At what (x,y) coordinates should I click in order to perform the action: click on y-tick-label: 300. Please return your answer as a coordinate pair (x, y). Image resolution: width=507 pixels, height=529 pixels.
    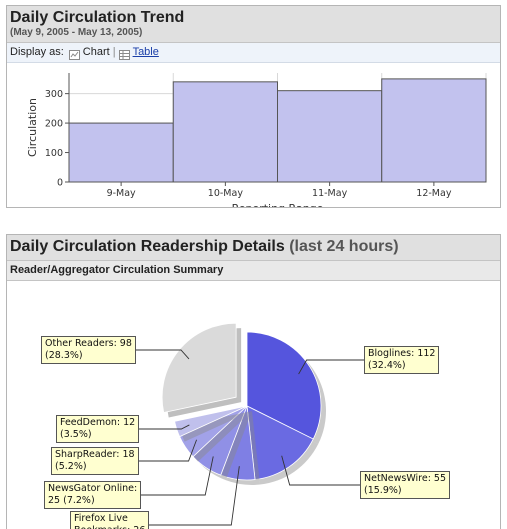
    Looking at the image, I should click on (54, 94).